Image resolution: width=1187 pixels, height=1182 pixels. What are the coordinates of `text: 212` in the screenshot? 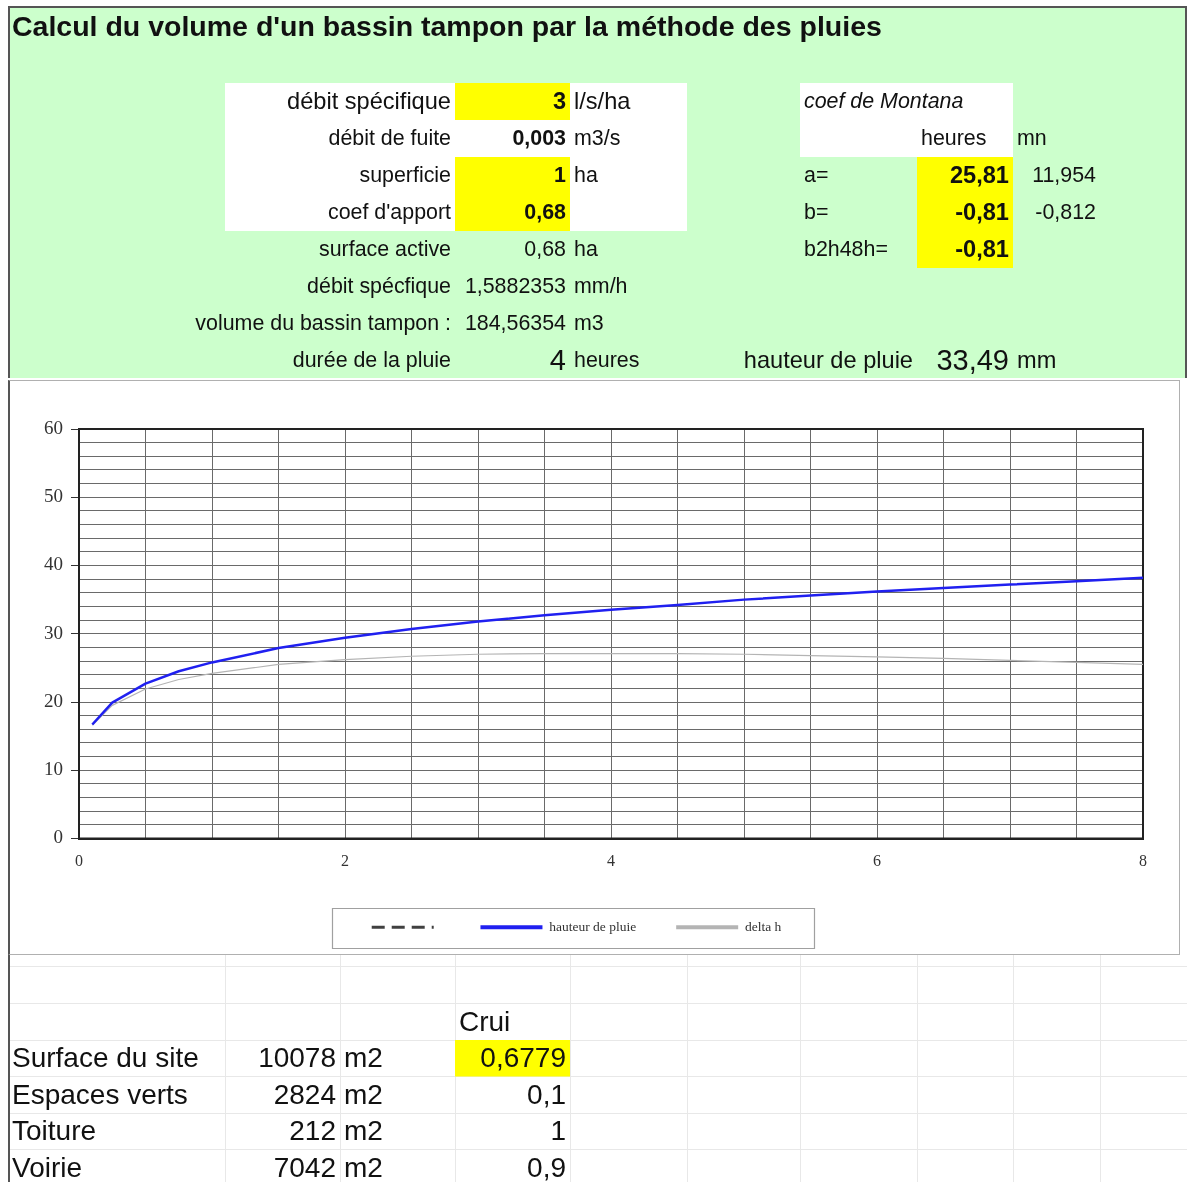 It's located at (312, 1131).